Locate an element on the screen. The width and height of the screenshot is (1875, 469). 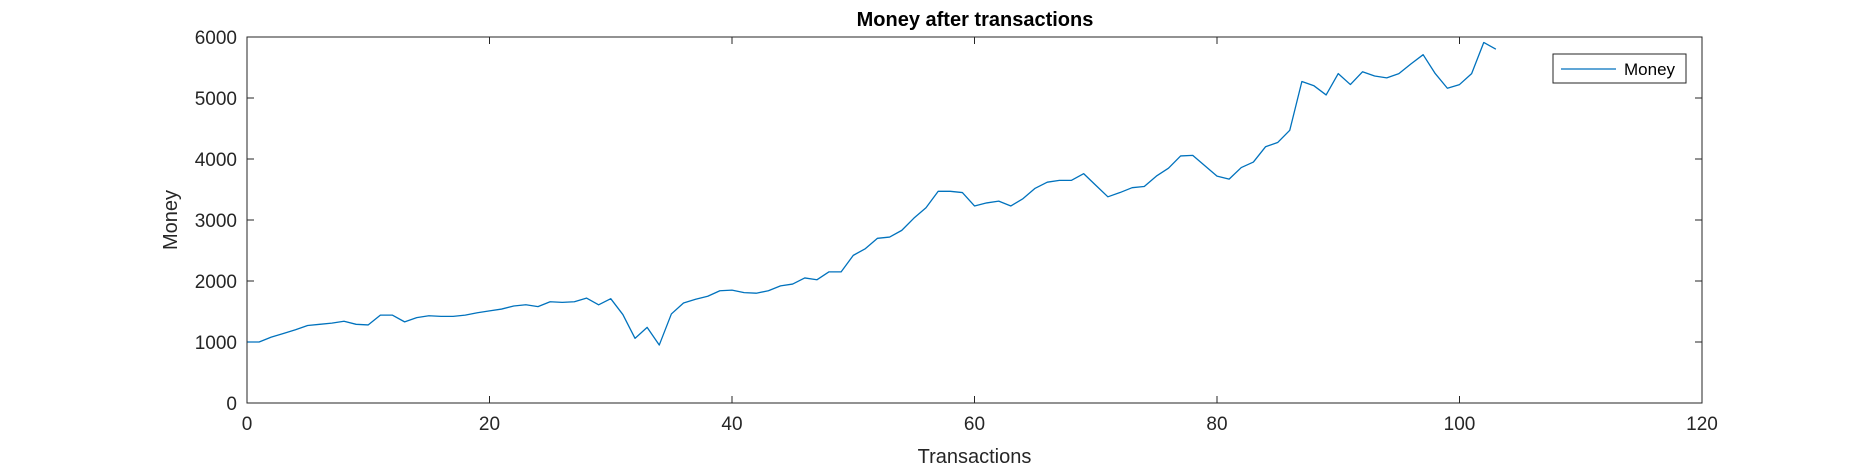
y-tick-label: 2000 is located at coordinates (216, 282).